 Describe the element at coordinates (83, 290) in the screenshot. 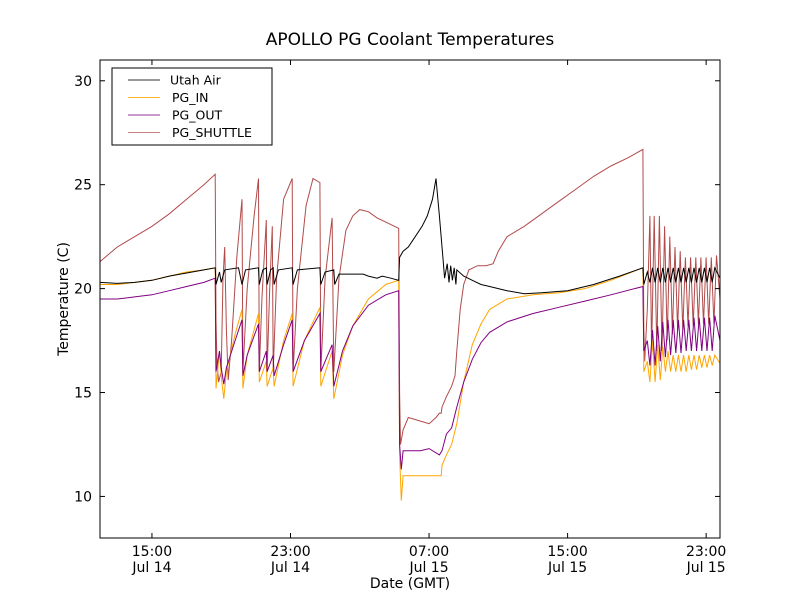

I see `y-tick-label: 20` at that location.